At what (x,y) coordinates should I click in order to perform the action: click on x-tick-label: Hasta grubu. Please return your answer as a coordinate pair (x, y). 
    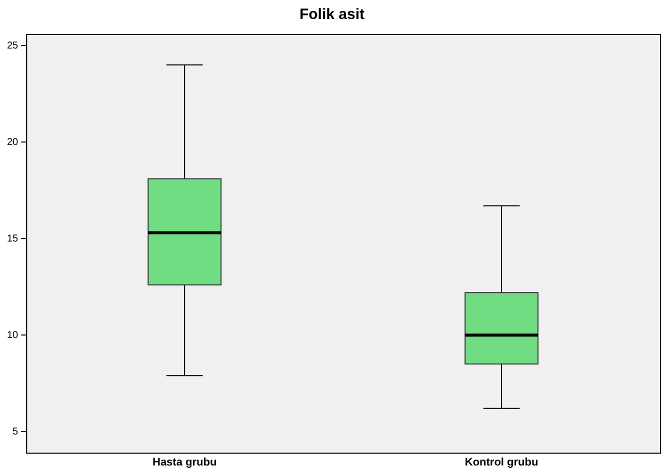
    Looking at the image, I should click on (184, 462).